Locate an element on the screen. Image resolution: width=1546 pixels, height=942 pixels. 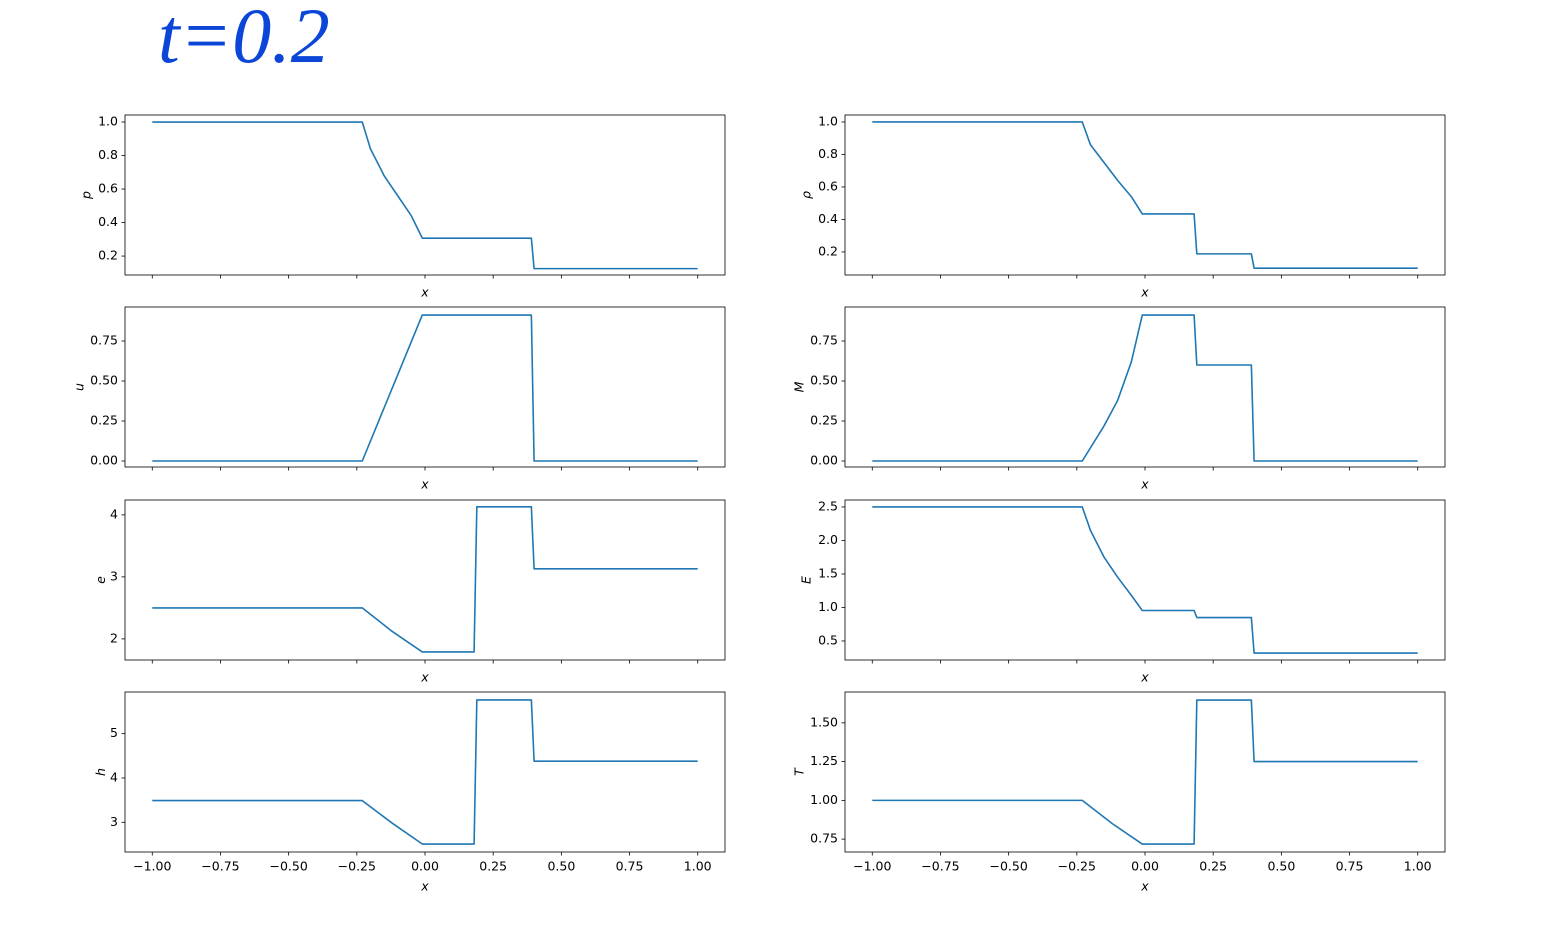
subplot: 0.5 1.0 1.5 2.0 2.5 x E is located at coordinates (1122, 591).